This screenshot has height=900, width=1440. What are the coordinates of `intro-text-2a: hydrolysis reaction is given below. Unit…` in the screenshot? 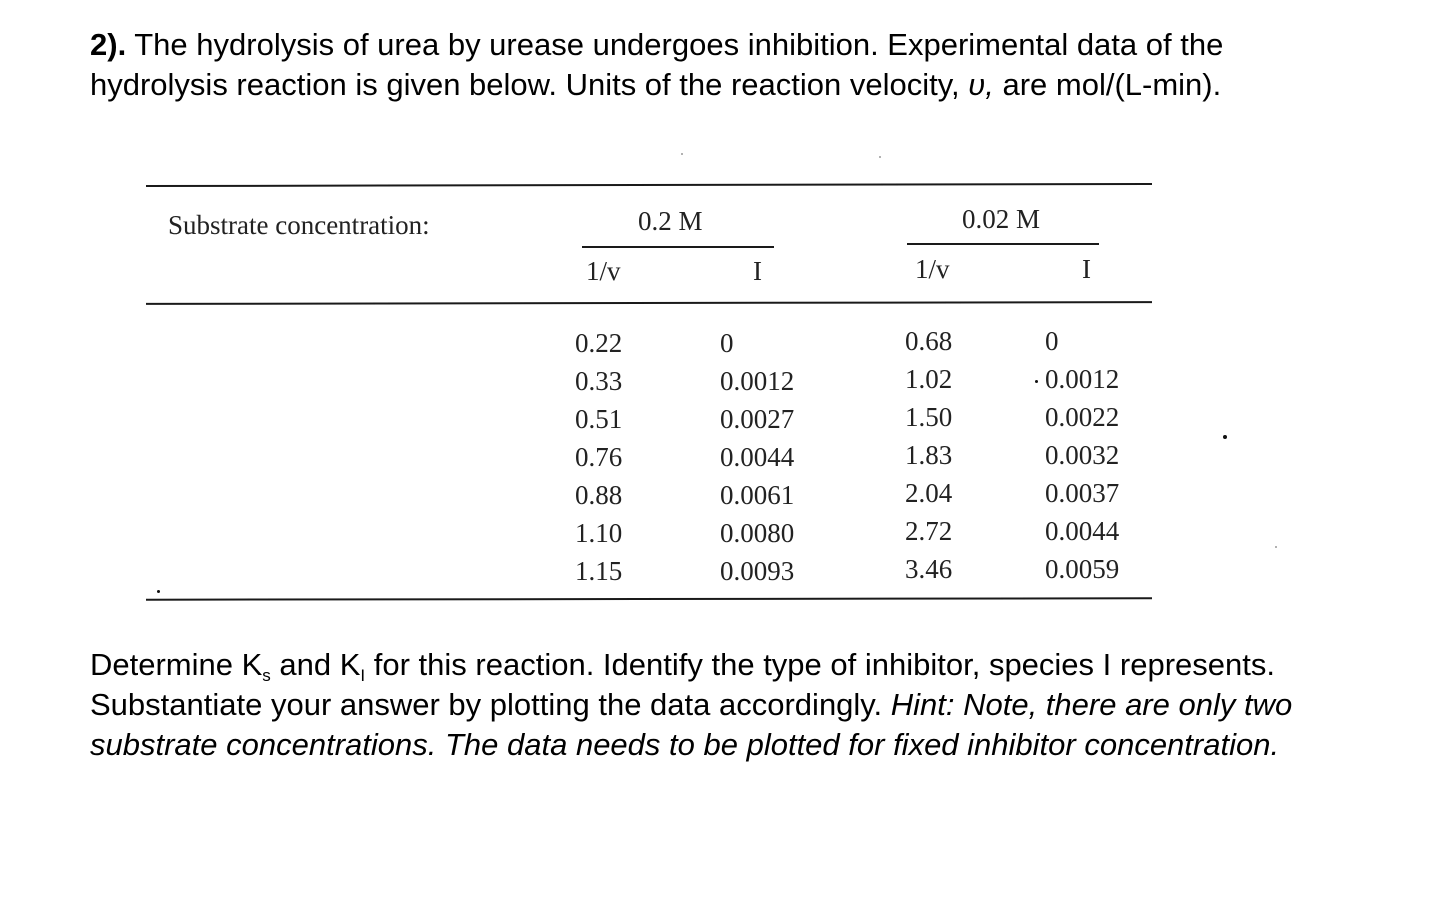 It's located at (529, 84).